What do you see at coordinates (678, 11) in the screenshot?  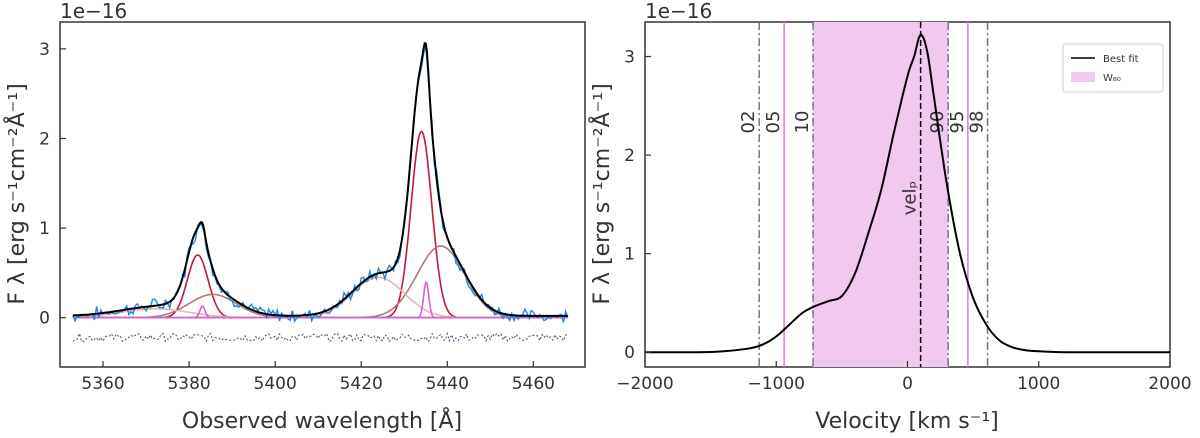 I see `right-y-multiplier: 1e−16` at bounding box center [678, 11].